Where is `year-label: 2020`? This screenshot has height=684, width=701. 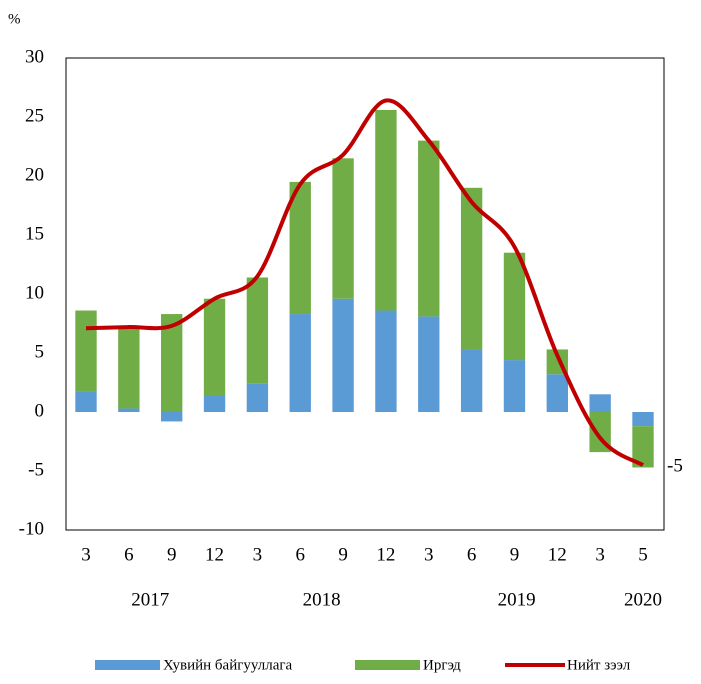 year-label: 2020 is located at coordinates (643, 599).